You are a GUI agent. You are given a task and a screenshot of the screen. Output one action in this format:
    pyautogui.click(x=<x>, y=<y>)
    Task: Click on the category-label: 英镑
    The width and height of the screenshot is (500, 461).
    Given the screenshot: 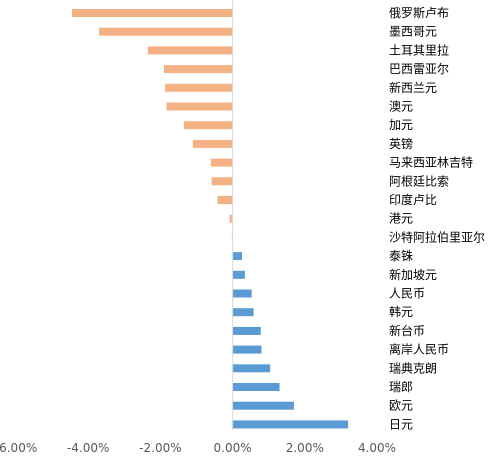 What is the action you would take?
    pyautogui.click(x=401, y=143)
    